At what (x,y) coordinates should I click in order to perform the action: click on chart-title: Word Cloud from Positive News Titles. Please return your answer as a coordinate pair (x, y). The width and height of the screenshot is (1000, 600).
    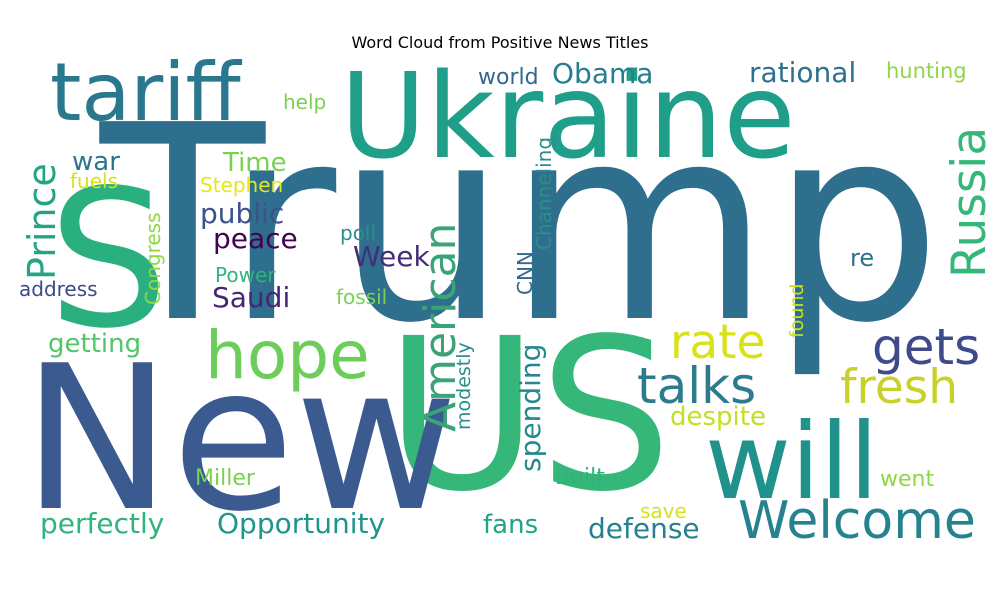
    Looking at the image, I should click on (500, 42).